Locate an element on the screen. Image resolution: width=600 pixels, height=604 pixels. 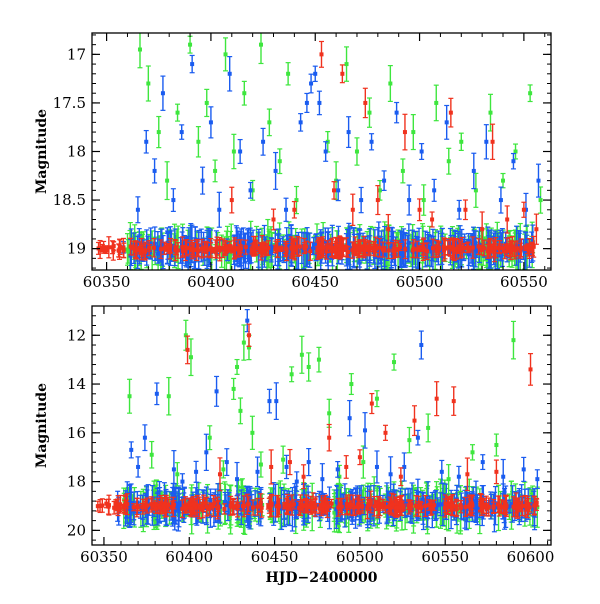
top-panel-y-axis-label: Magnitude is located at coordinates (42, 151).